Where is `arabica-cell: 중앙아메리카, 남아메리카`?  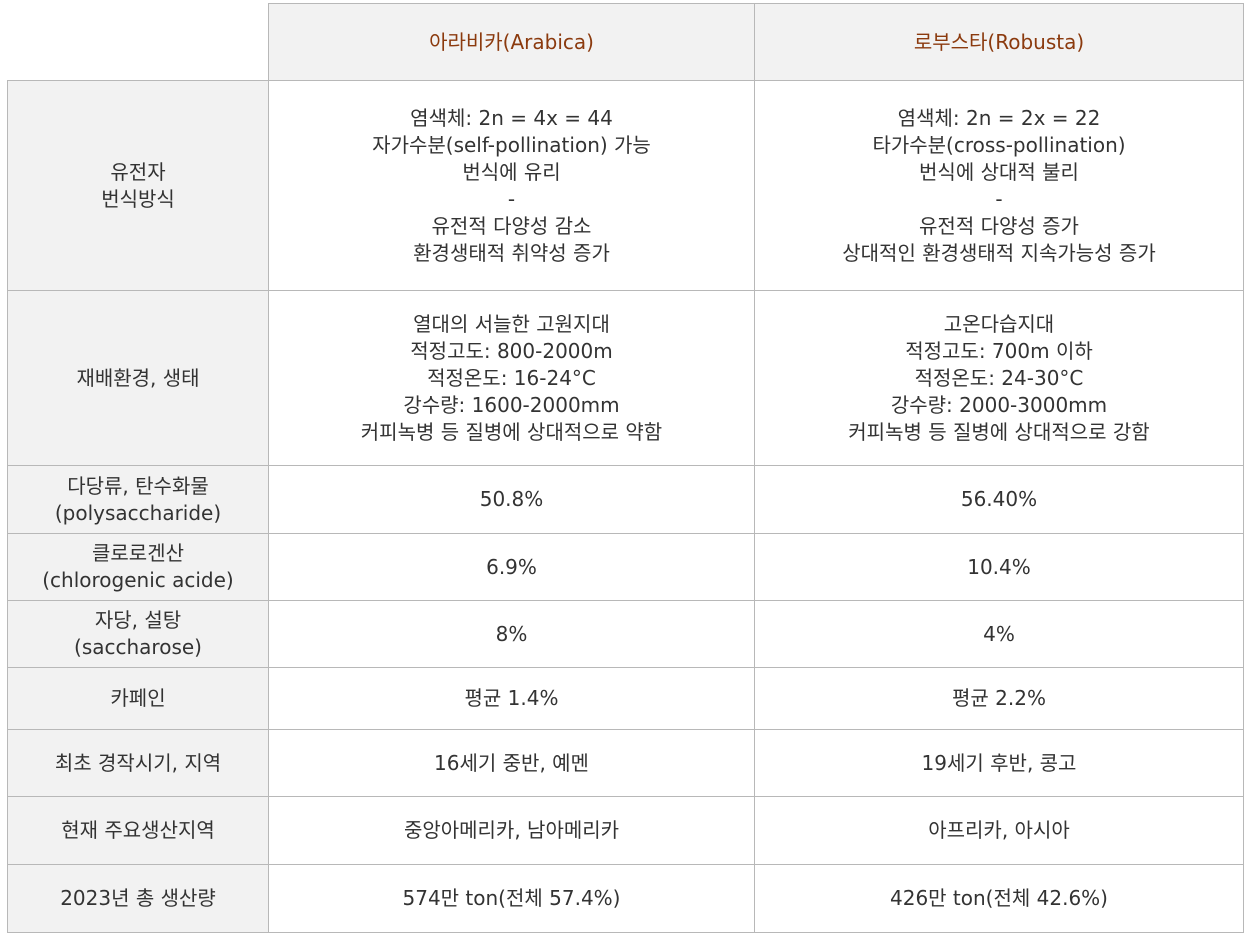
arabica-cell: 중앙아메리카, 남아메리카 is located at coordinates (511, 830).